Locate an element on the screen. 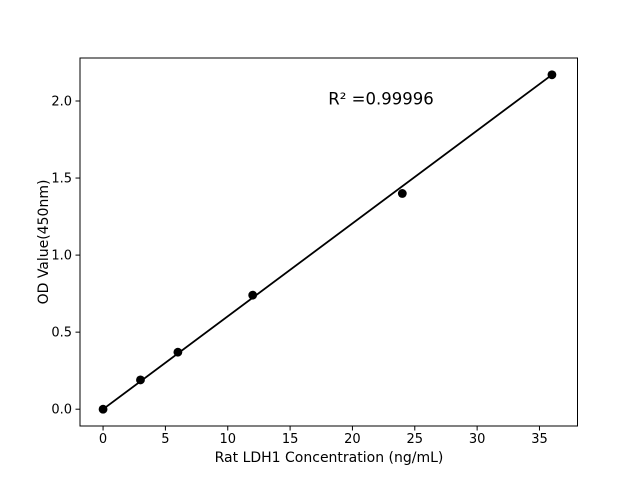  x-tick-label: 25 is located at coordinates (415, 439).